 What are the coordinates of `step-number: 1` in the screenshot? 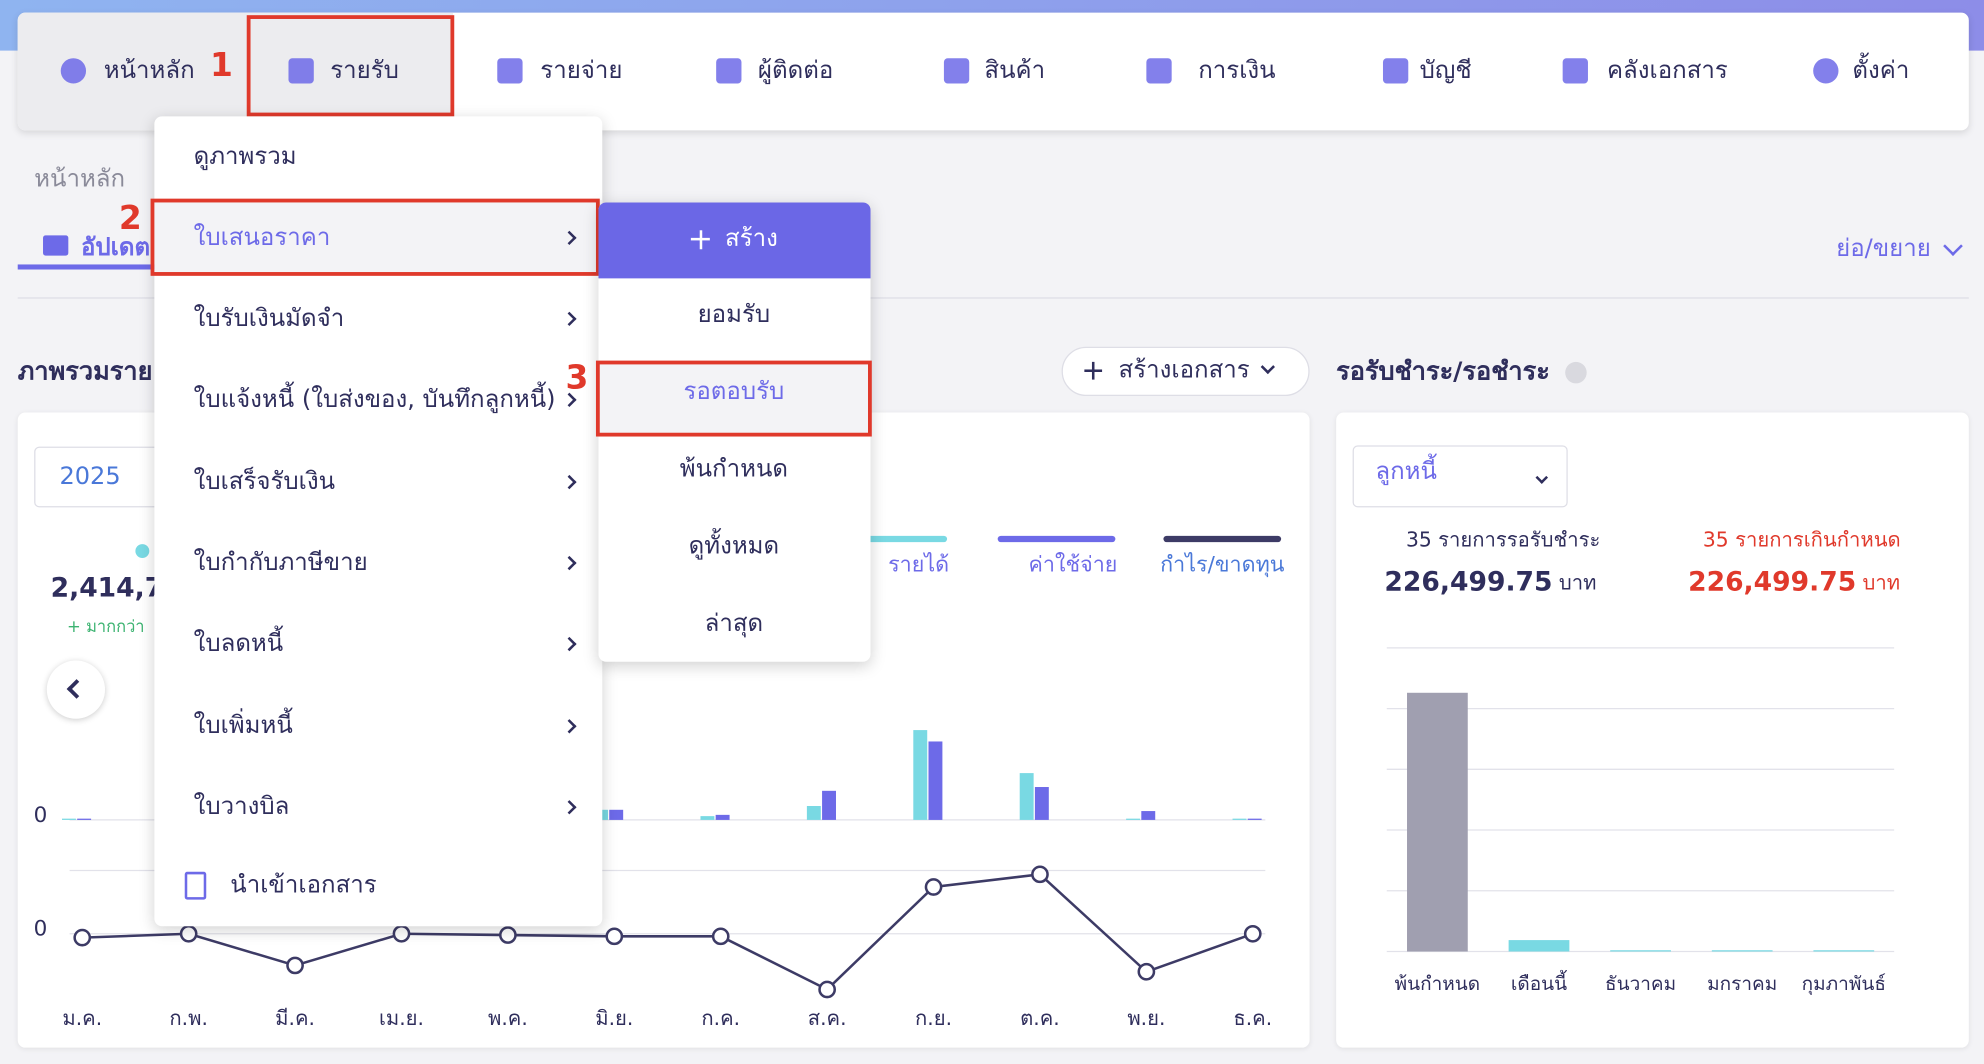 It's located at (221, 65).